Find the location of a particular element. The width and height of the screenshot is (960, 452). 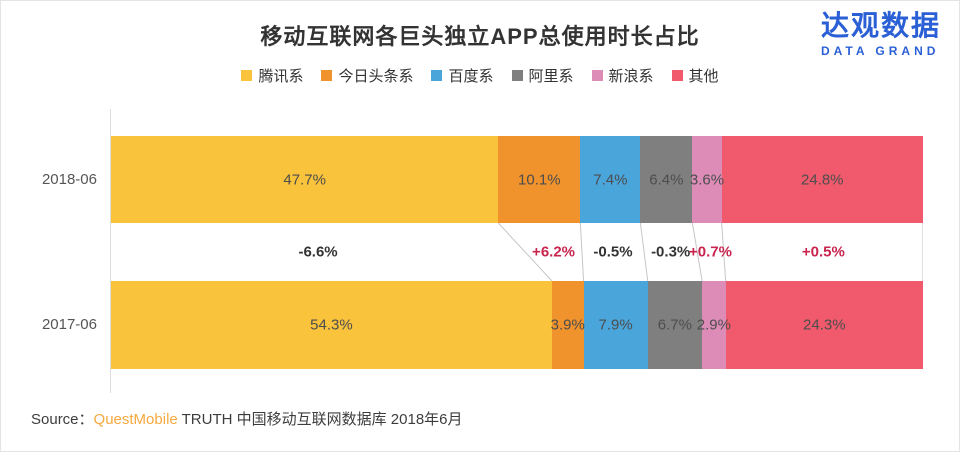

chart-legend: 腾讯系 今日头条系 百度系 阿里系 新浪系 其他 is located at coordinates (480, 75).